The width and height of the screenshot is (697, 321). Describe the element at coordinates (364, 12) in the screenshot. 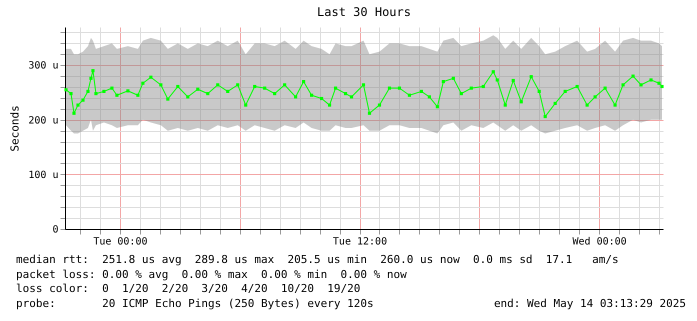

I see `chart-title: Last 30 Hours` at that location.